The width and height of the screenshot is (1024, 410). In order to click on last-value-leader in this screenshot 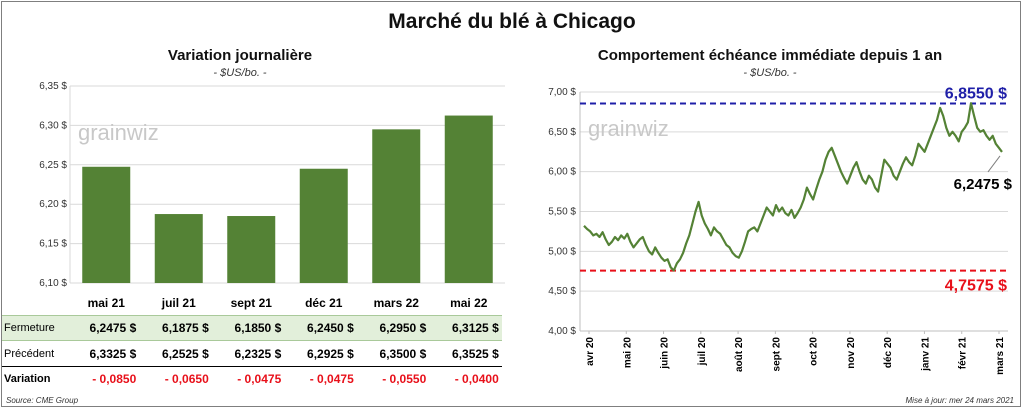, I will do `click(994, 164)`.